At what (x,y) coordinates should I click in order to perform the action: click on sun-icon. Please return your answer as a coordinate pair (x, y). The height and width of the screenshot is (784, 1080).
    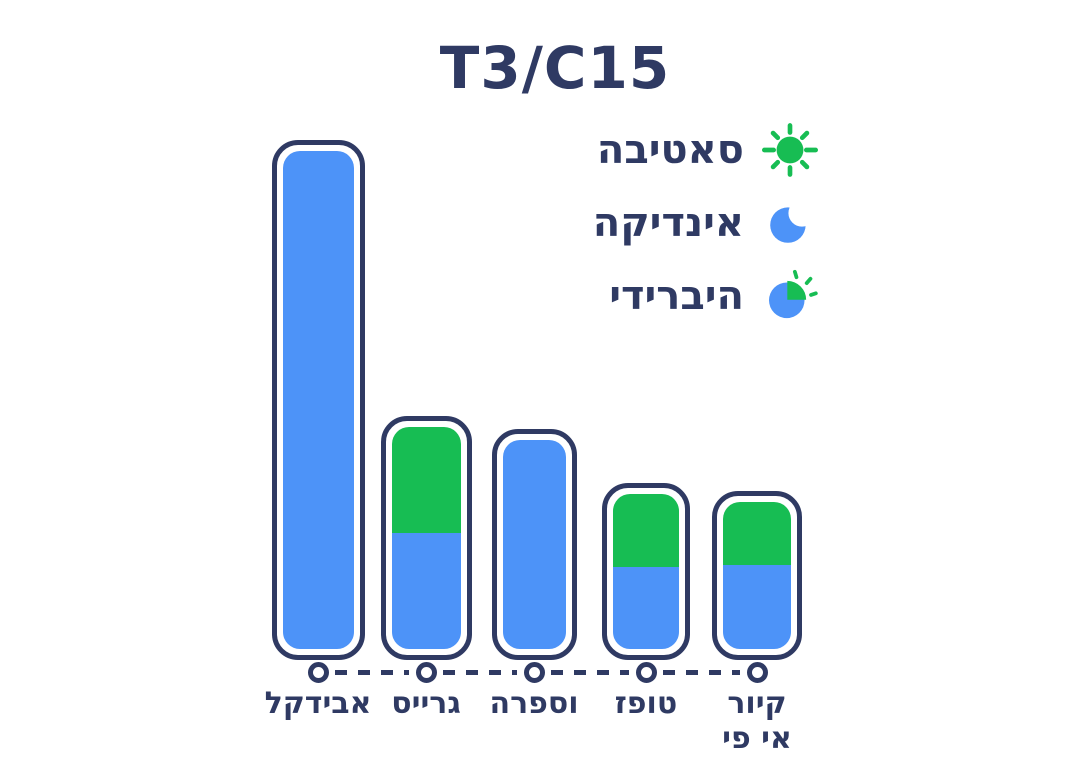
    Looking at the image, I should click on (790, 150).